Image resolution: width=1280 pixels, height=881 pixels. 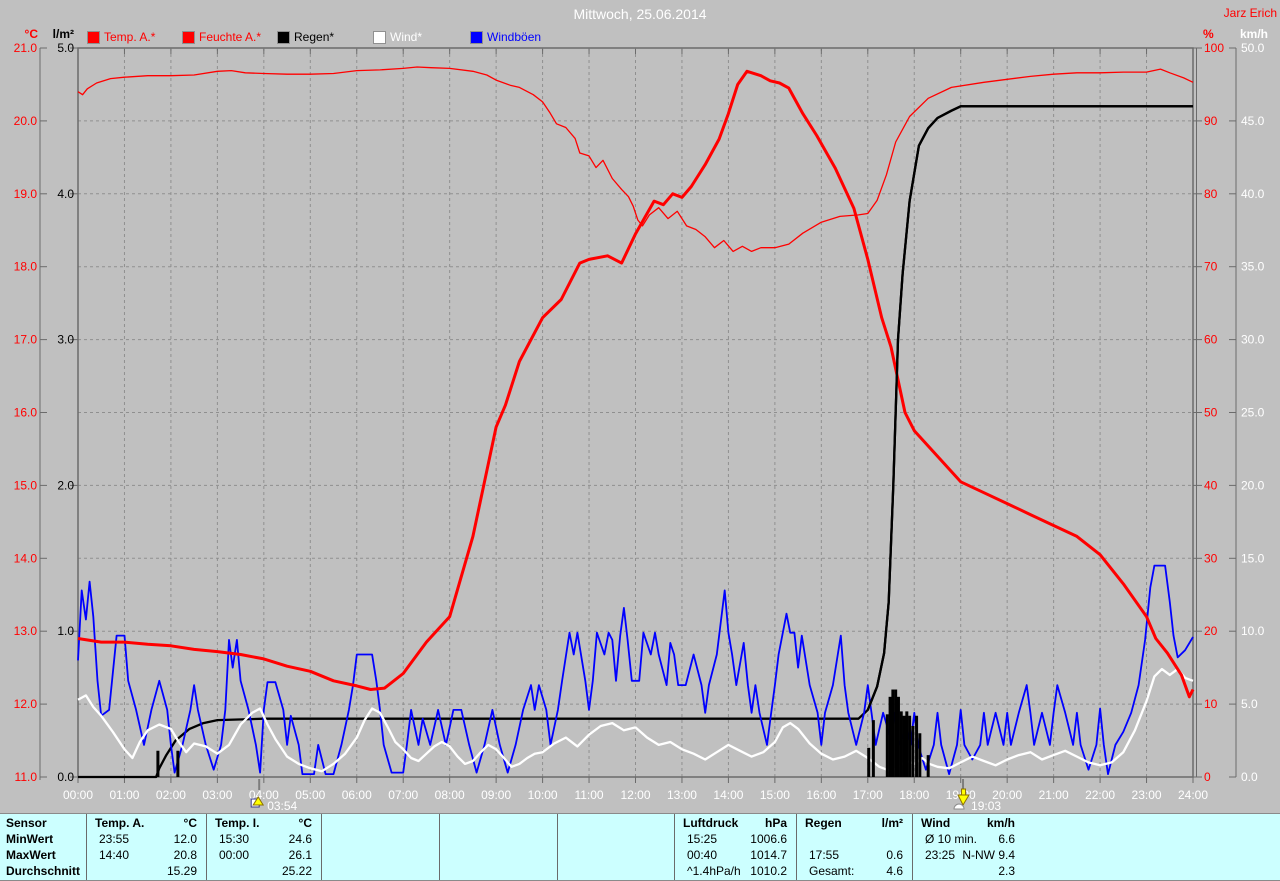 What do you see at coordinates (1253, 340) in the screenshot?
I see `wind-axis-label: 30.0` at bounding box center [1253, 340].